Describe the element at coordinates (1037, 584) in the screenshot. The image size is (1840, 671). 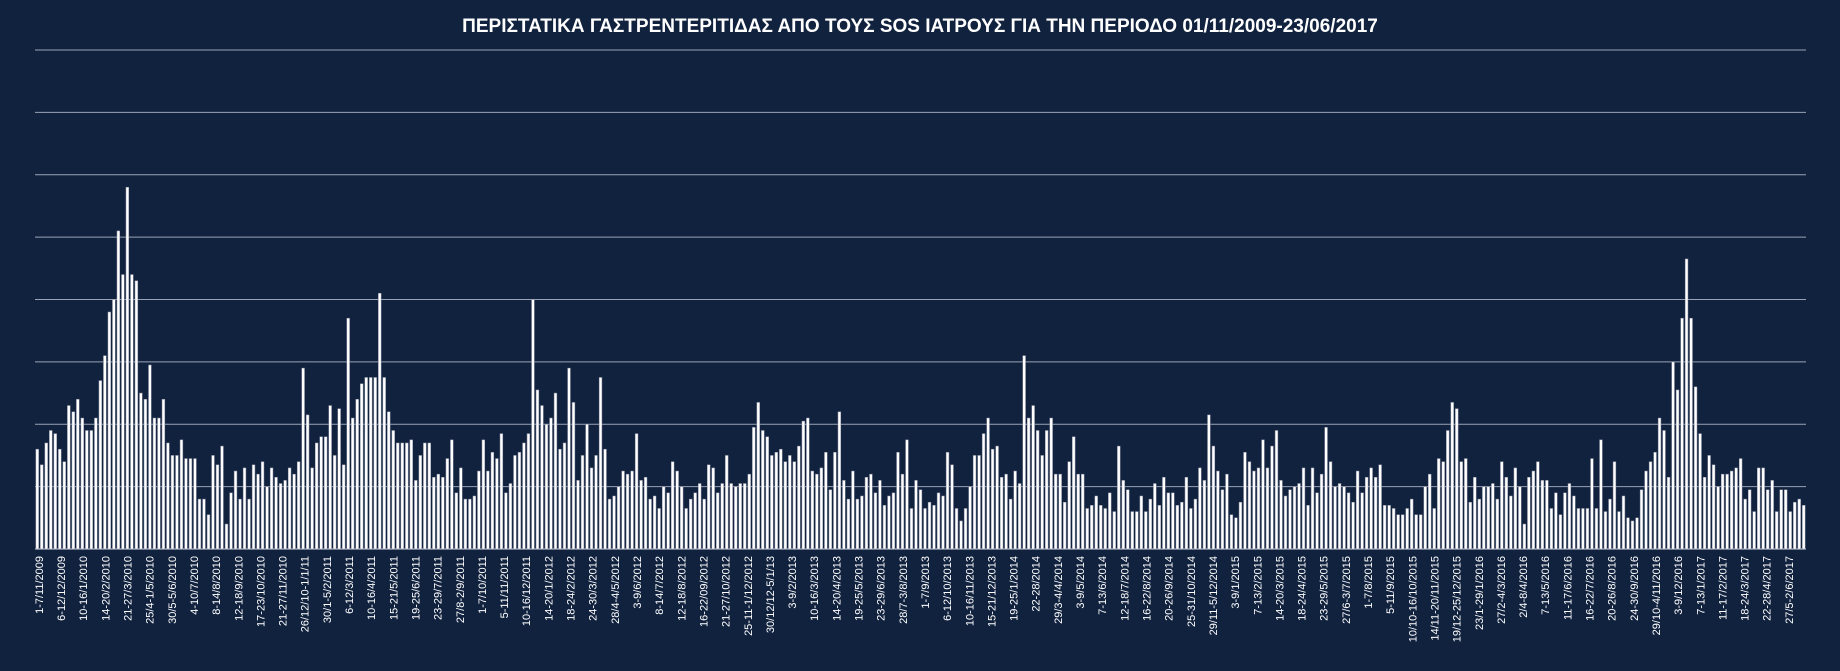
I see `x-tick-label: 22-28/2014` at that location.